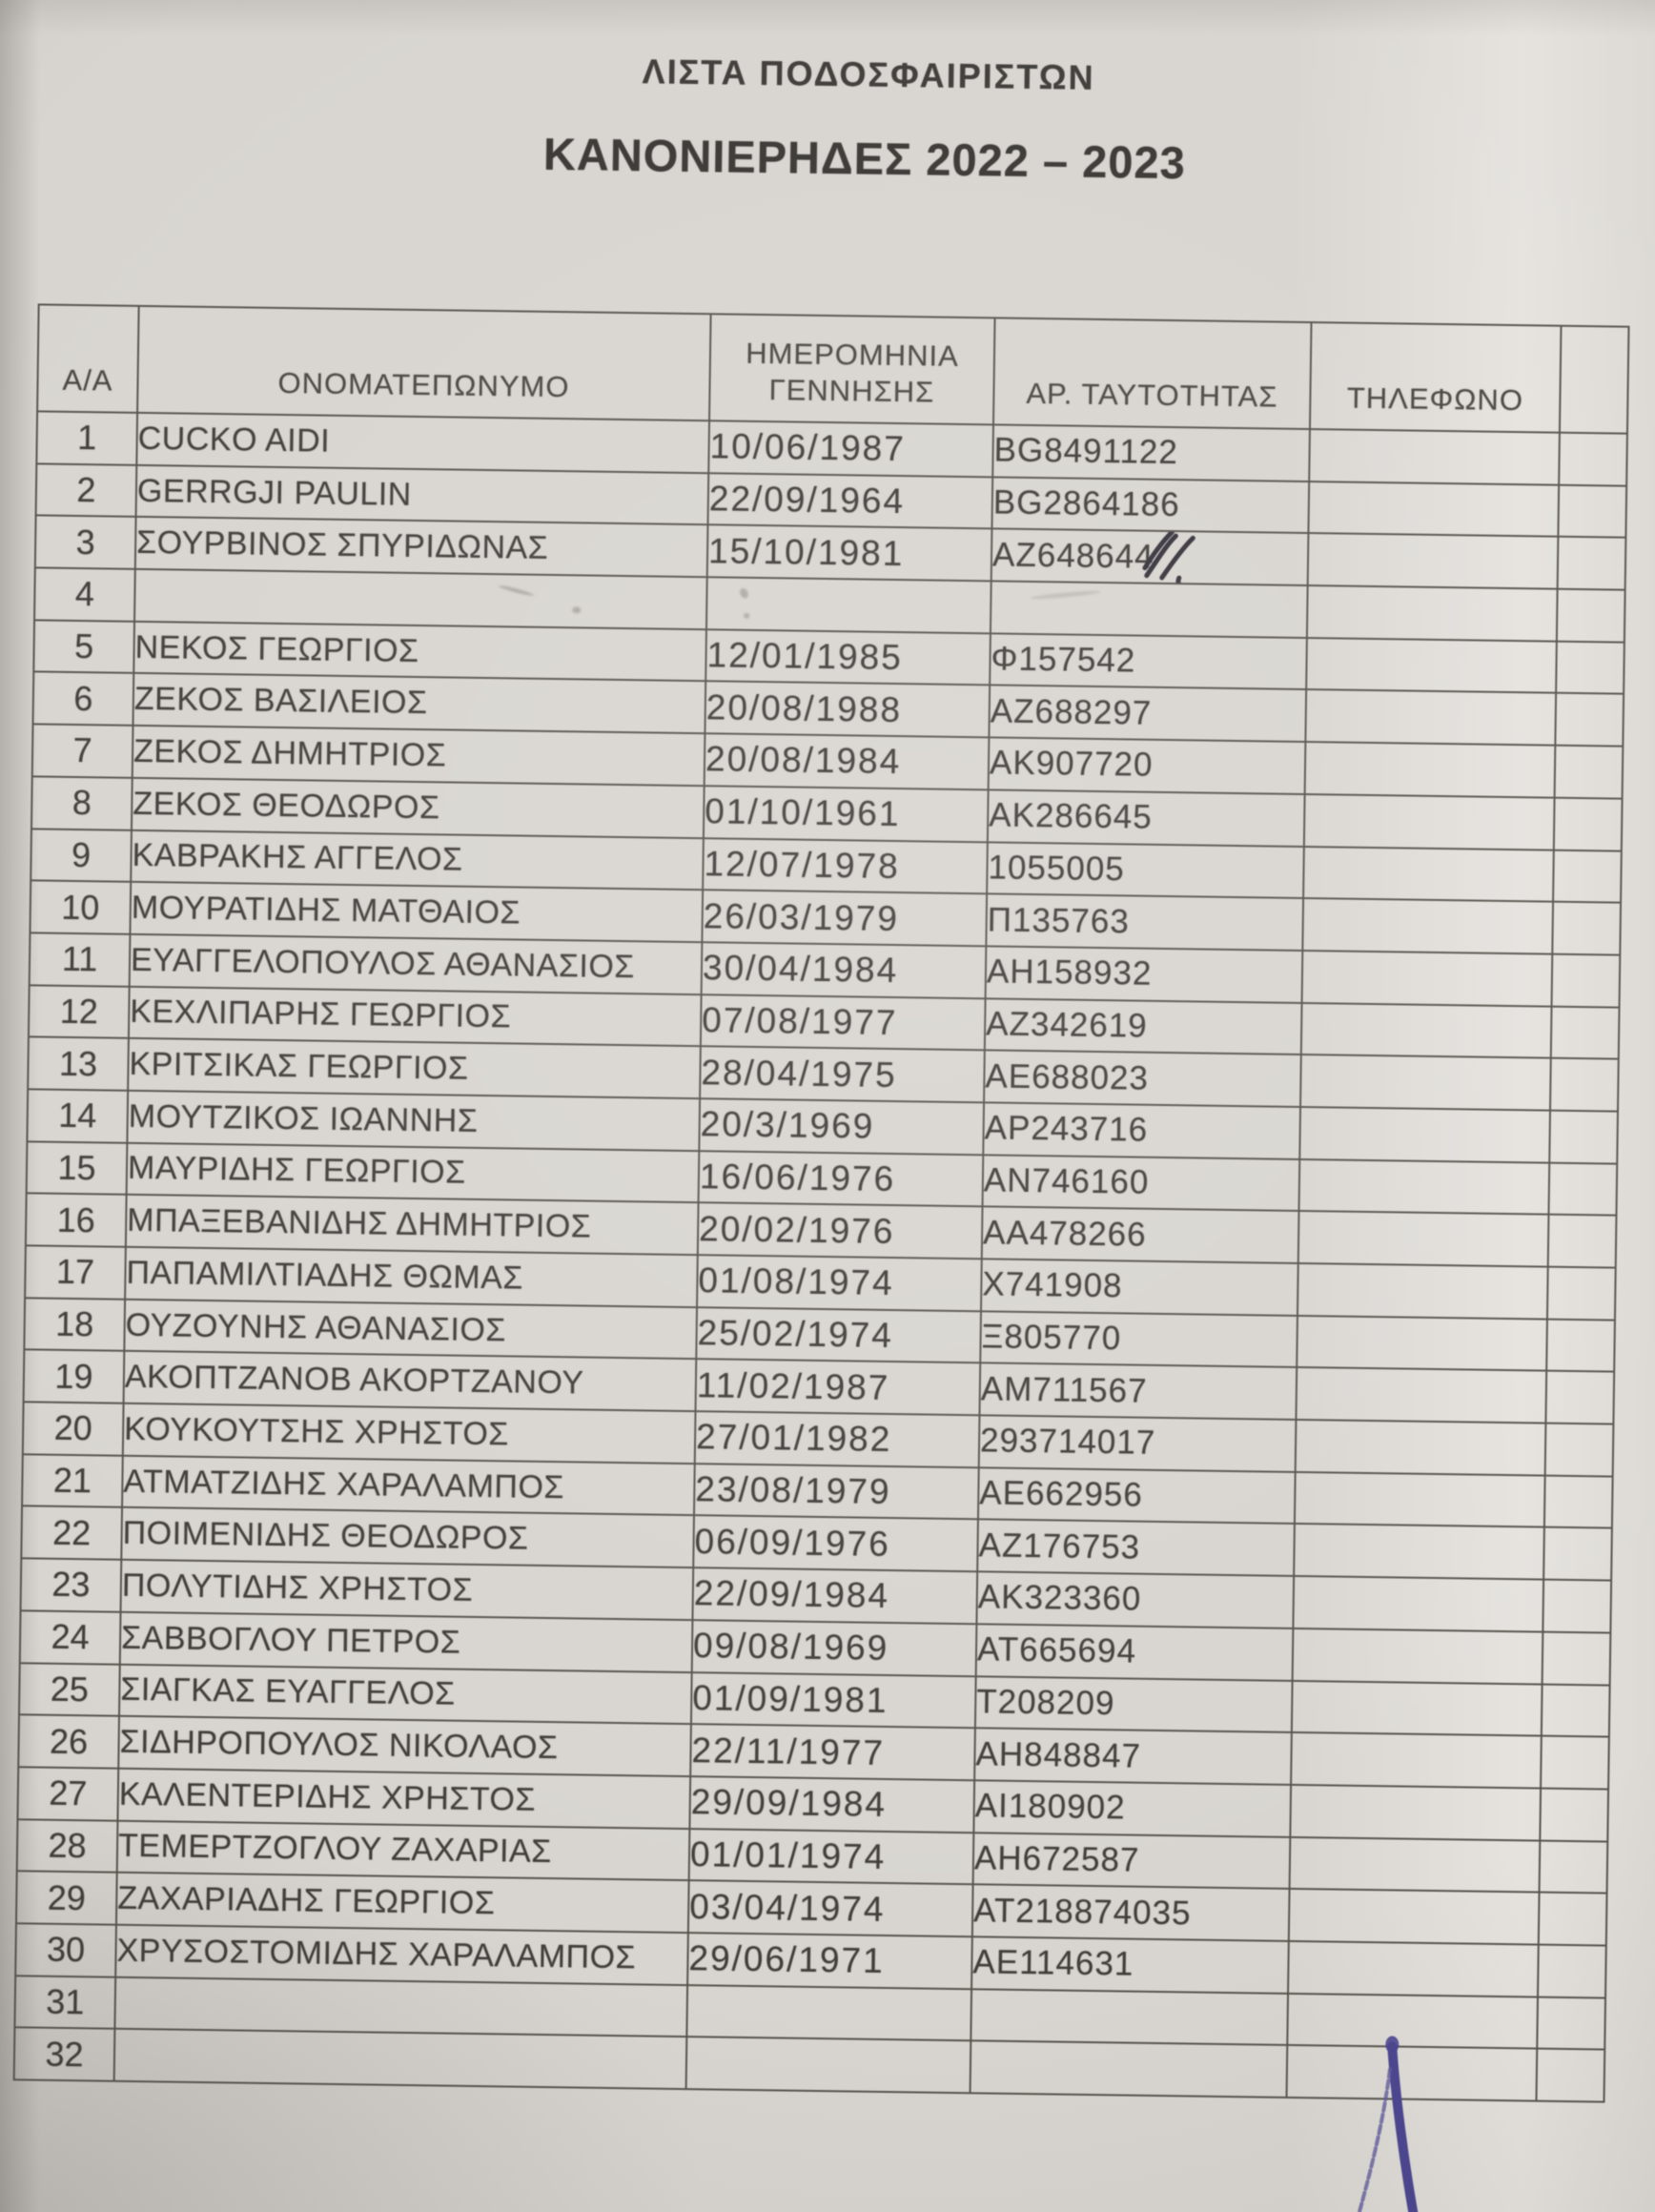  Describe the element at coordinates (71, 1585) in the screenshot. I see `cell-serial-number-text: 23` at that location.